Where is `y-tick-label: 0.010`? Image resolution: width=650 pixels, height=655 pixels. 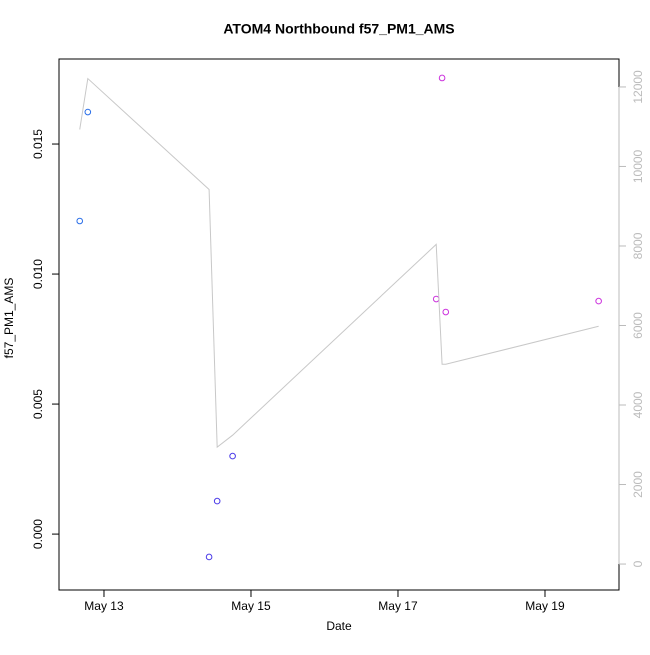 y-tick-label: 0.010 is located at coordinates (38, 274).